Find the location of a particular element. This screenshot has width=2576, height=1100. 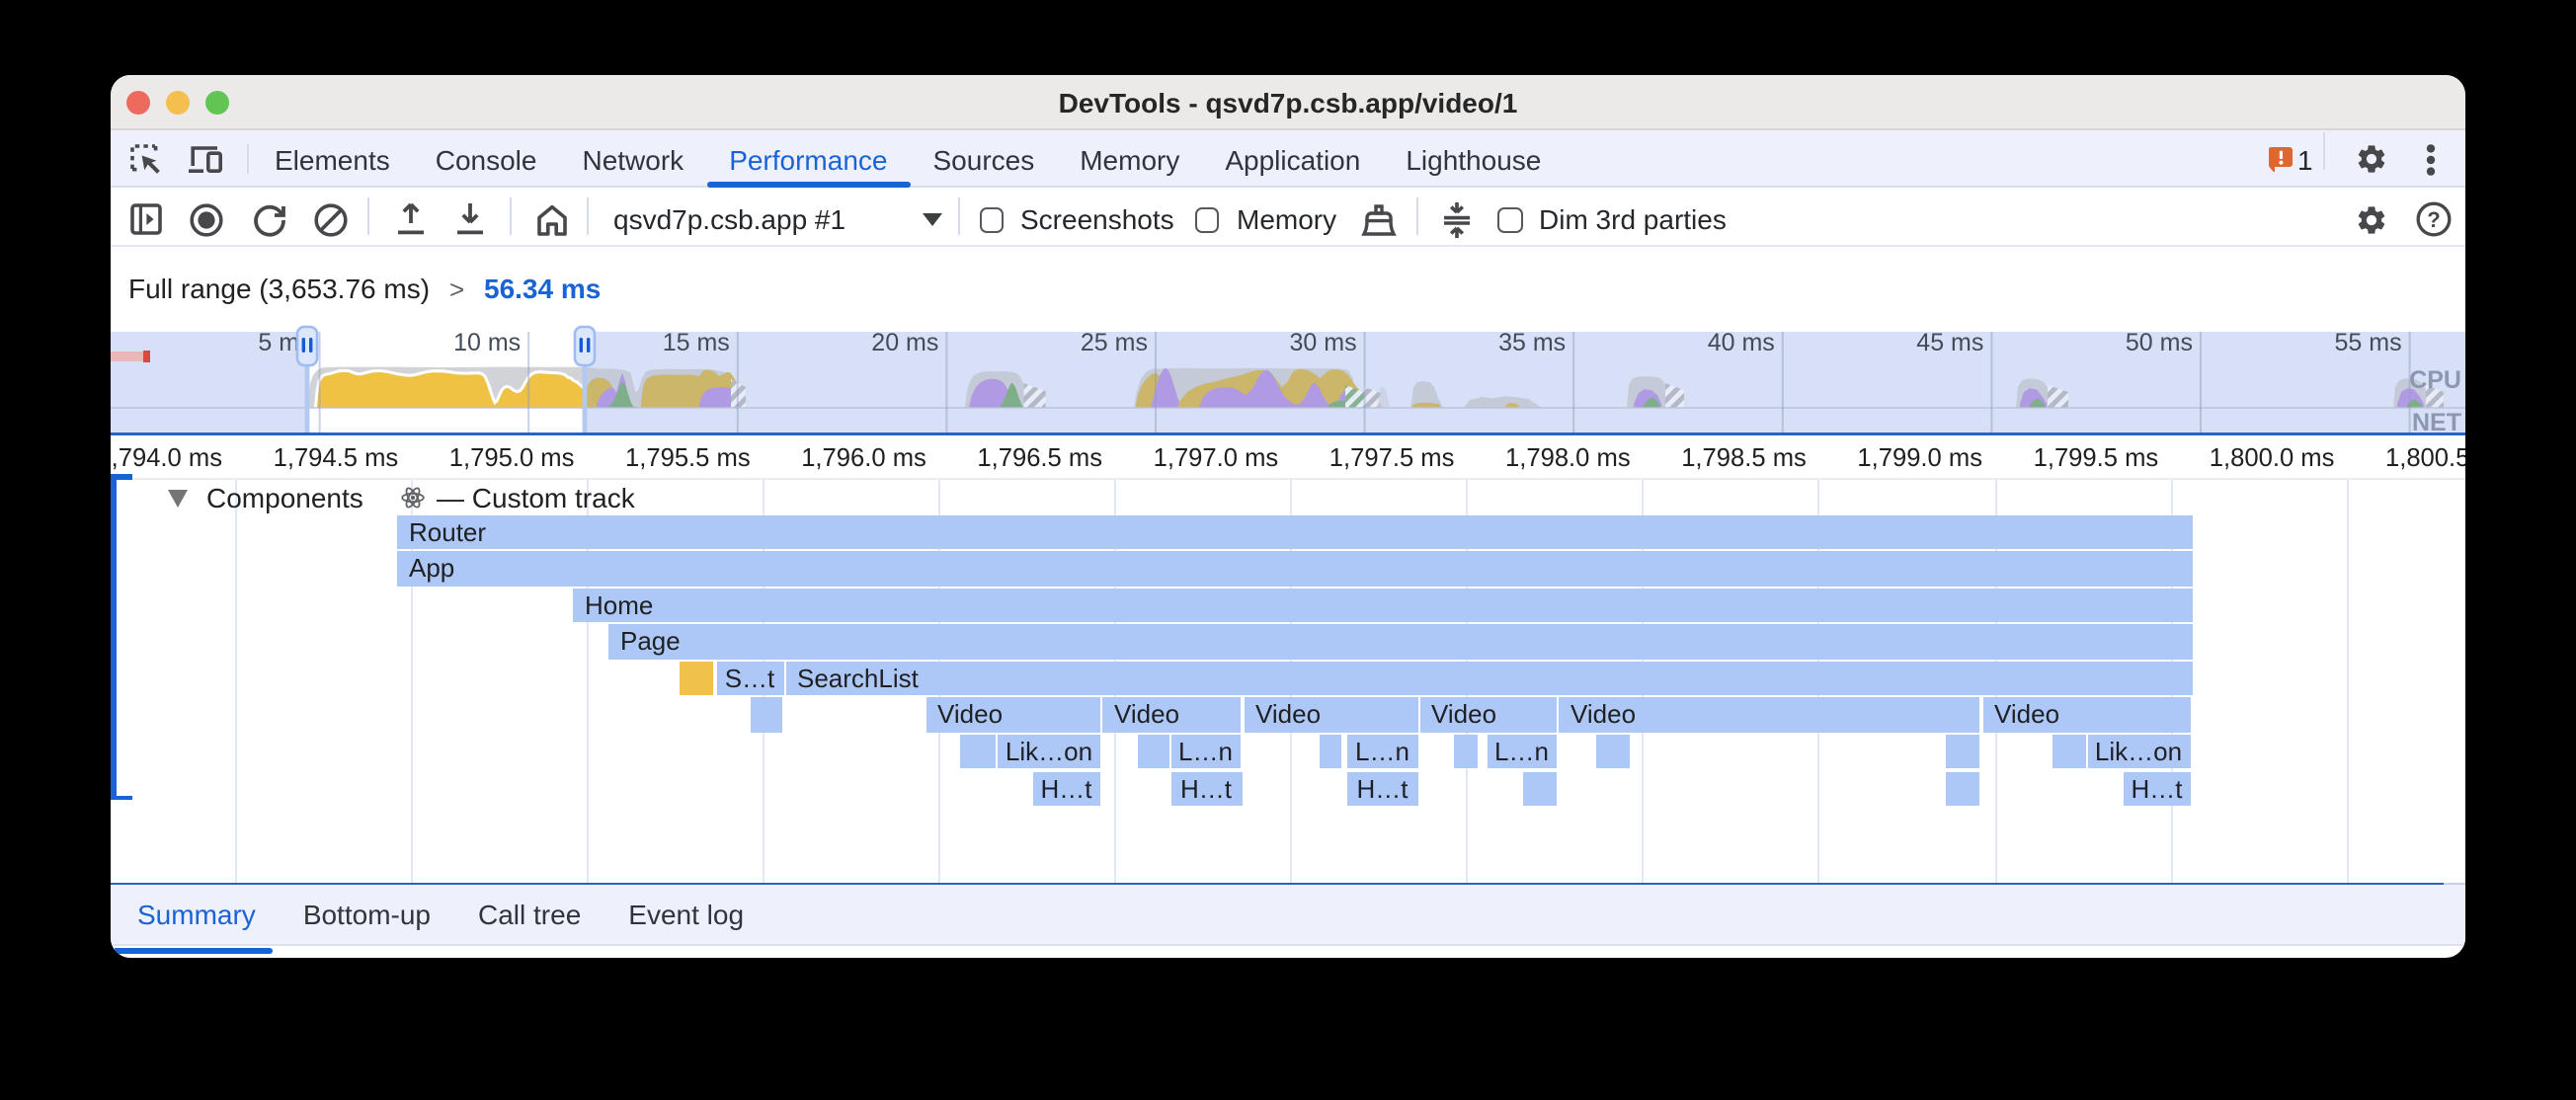

svg-text: 45 ms is located at coordinates (1949, 342).